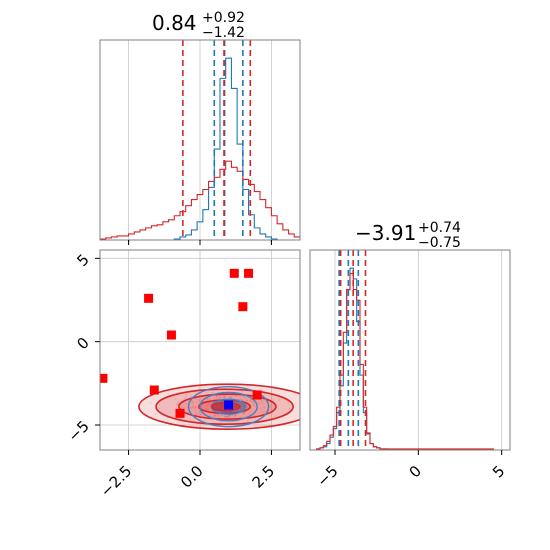 The image size is (550, 550). I want to click on frame-bottom-right, so click(410, 350).